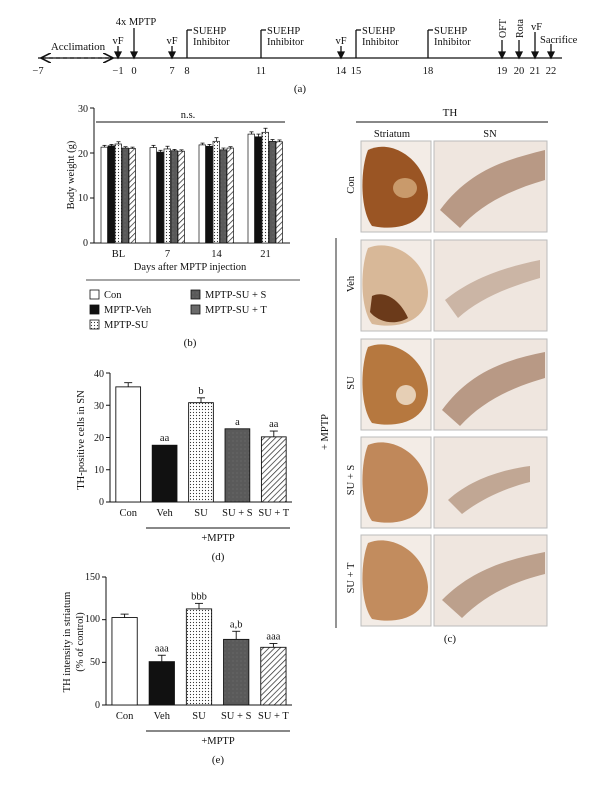 The height and width of the screenshot is (790, 600). What do you see at coordinates (162, 648) in the screenshot?
I see `e-annotation: aaa` at bounding box center [162, 648].